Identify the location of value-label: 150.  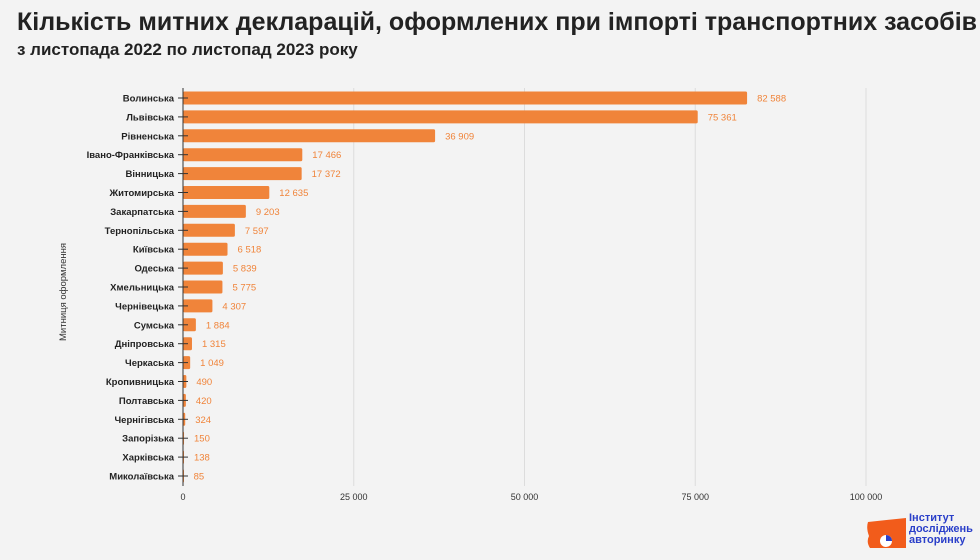
(202, 439).